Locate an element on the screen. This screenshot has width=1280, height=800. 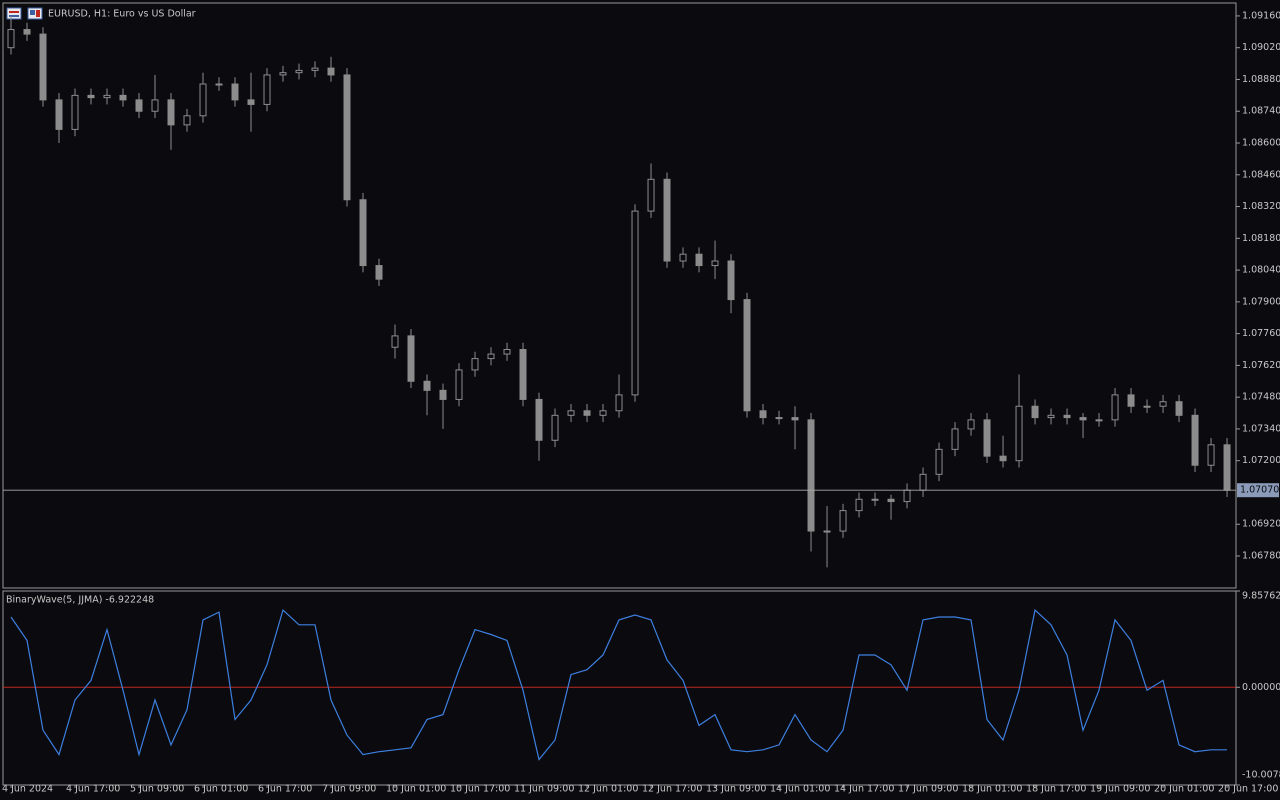
y-tick-label: 1.06920 is located at coordinates (1261, 524).